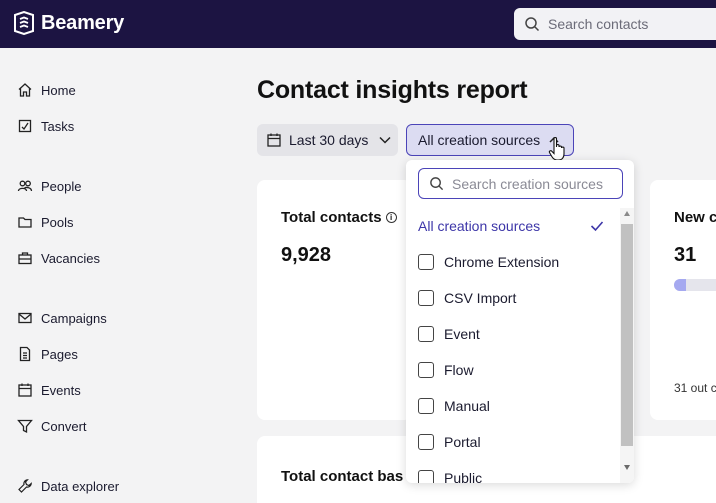 The width and height of the screenshot is (716, 503). I want to click on option-label: Public, so click(463, 476).